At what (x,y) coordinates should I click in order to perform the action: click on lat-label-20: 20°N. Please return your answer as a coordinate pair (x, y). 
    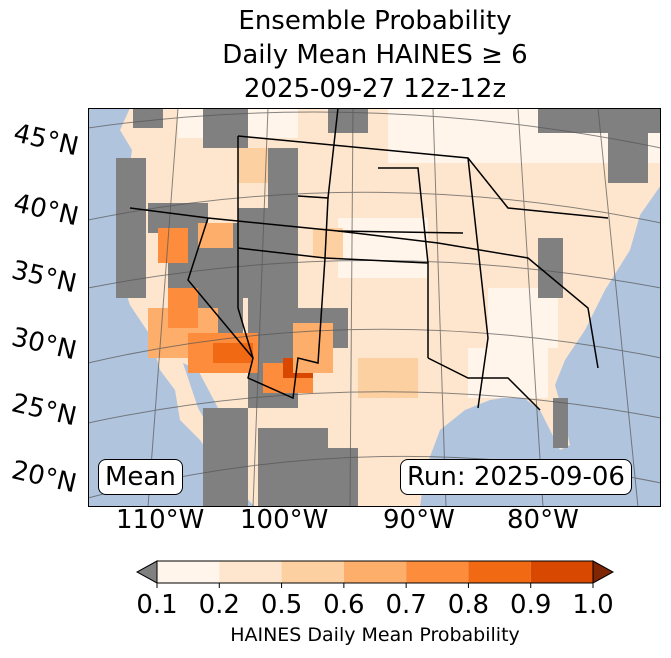
    Looking at the image, I should click on (44, 477).